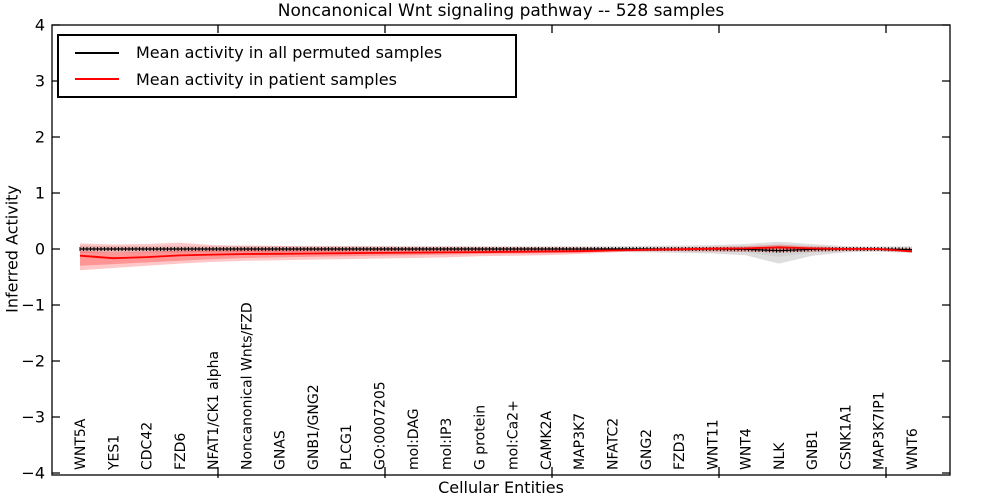  What do you see at coordinates (713, 444) in the screenshot?
I see `x-category-label: WNT11` at bounding box center [713, 444].